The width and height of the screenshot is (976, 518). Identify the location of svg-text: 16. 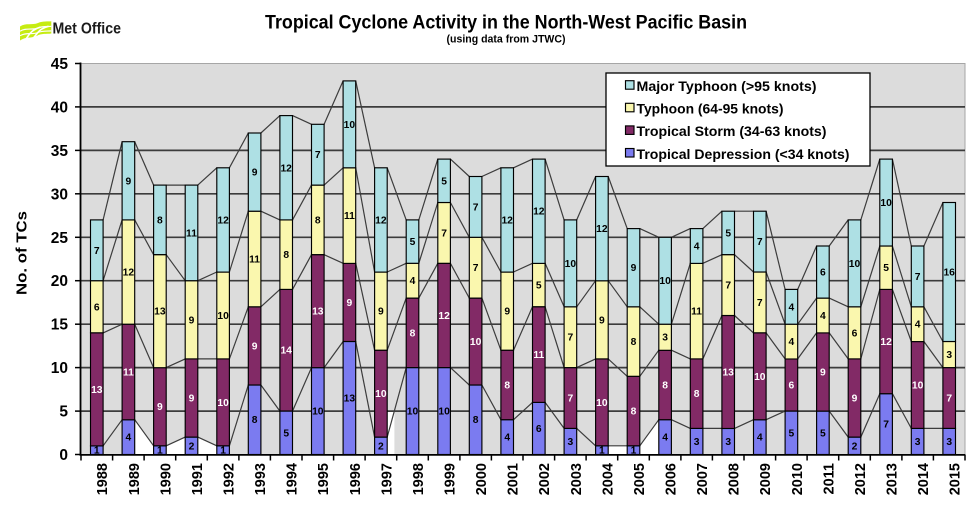
(949, 273).